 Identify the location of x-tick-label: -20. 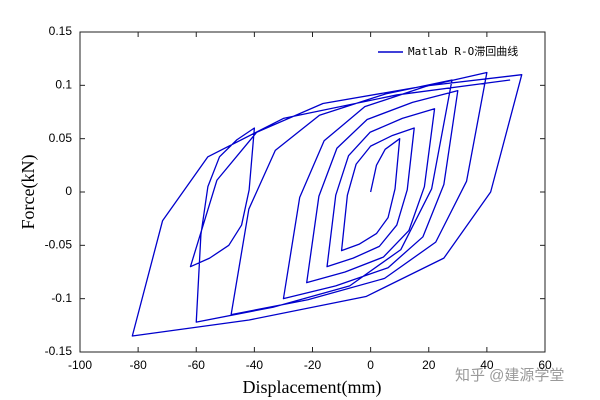
(313, 365).